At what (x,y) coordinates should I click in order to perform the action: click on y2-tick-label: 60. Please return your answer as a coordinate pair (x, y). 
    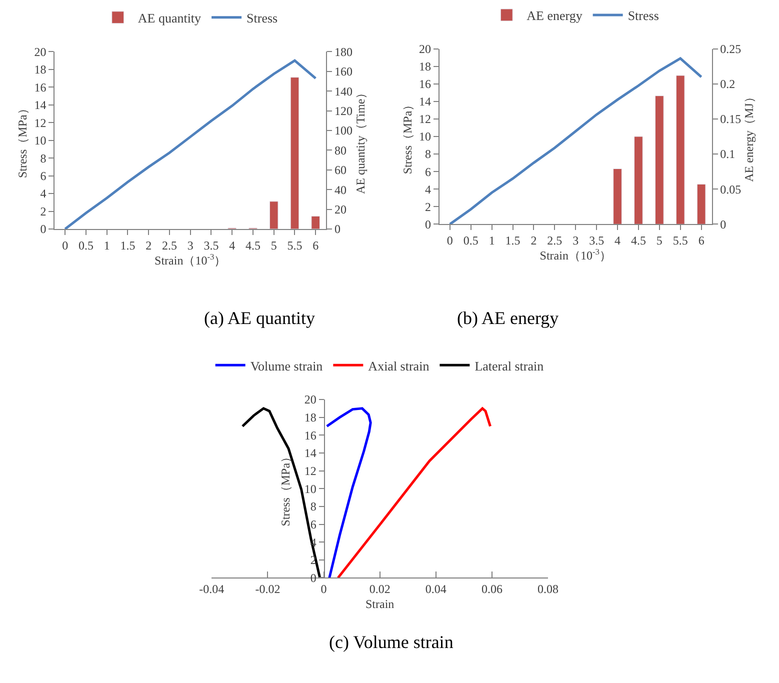
    Looking at the image, I should click on (340, 170).